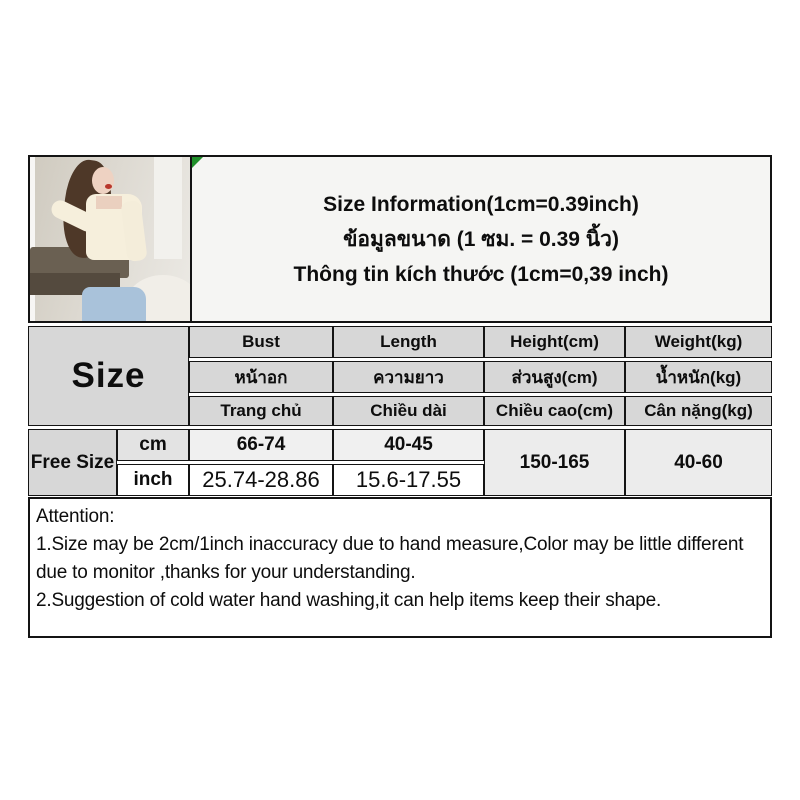 The width and height of the screenshot is (800, 800). Describe the element at coordinates (698, 342) in the screenshot. I see `col-header-weight-en: Weight(kg)` at that location.